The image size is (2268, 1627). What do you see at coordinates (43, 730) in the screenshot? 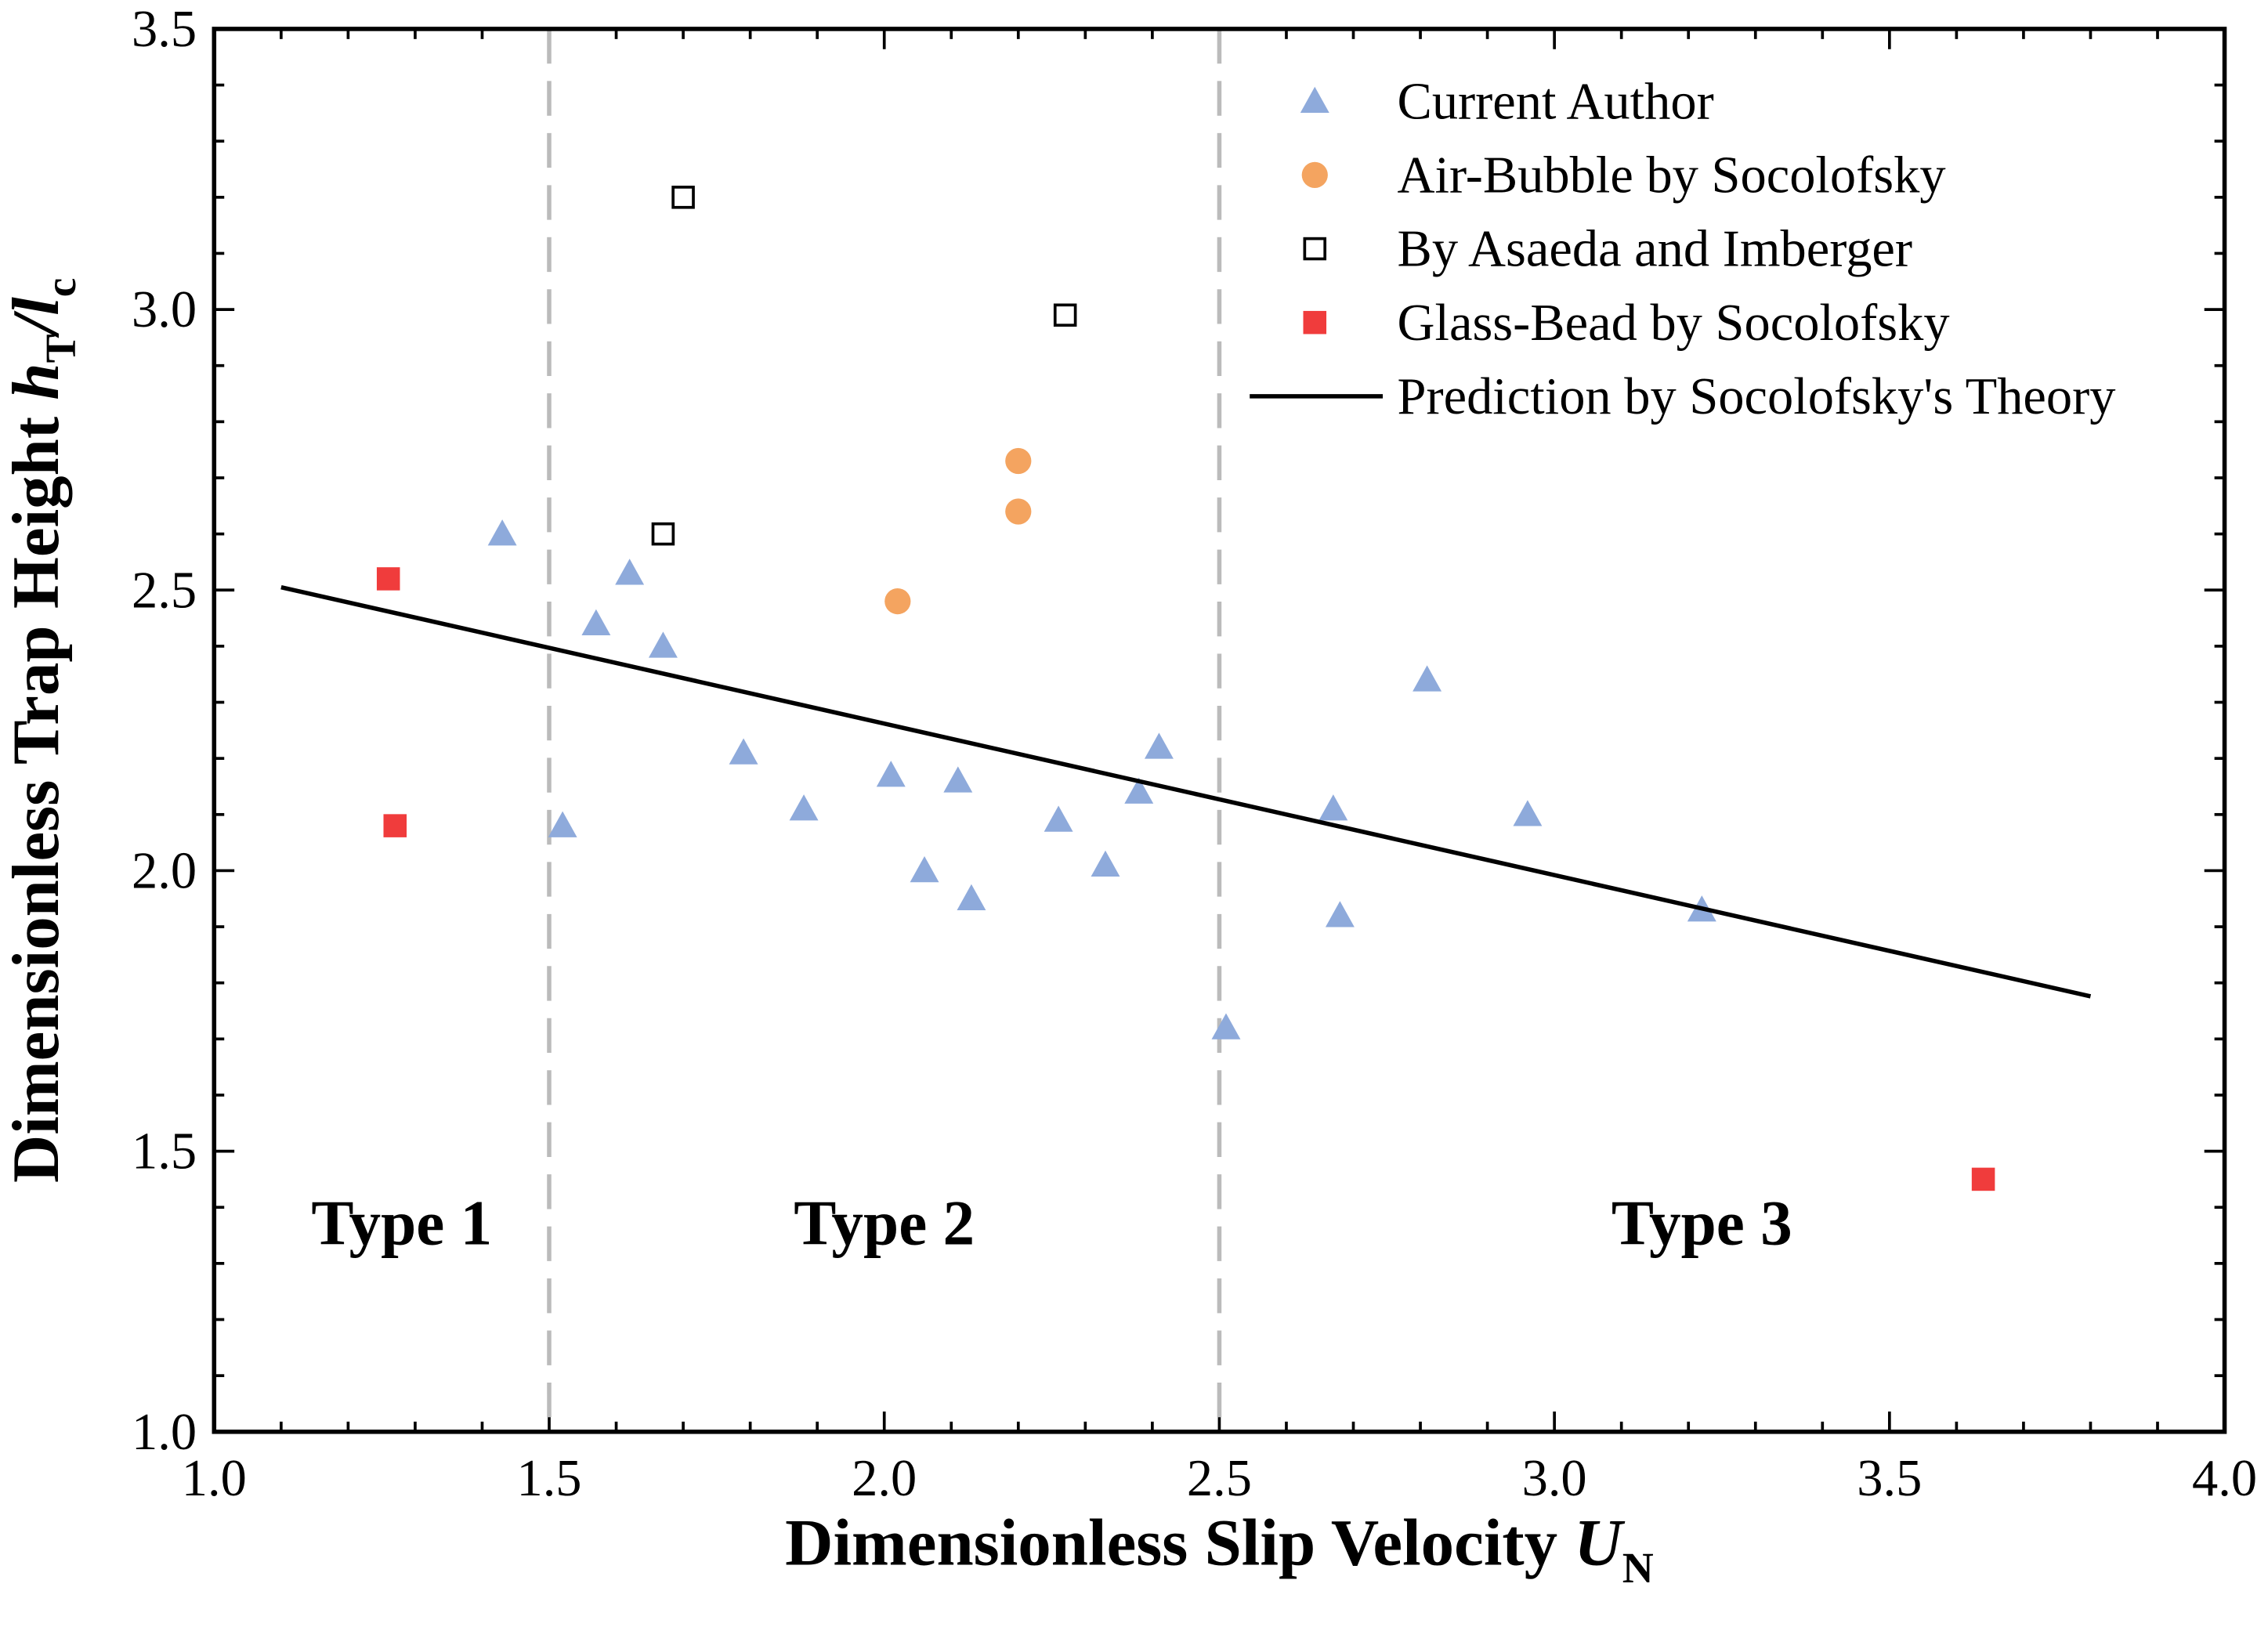
I see `y-axis-label: Dimensionless Trap Height hT/lc` at bounding box center [43, 730].